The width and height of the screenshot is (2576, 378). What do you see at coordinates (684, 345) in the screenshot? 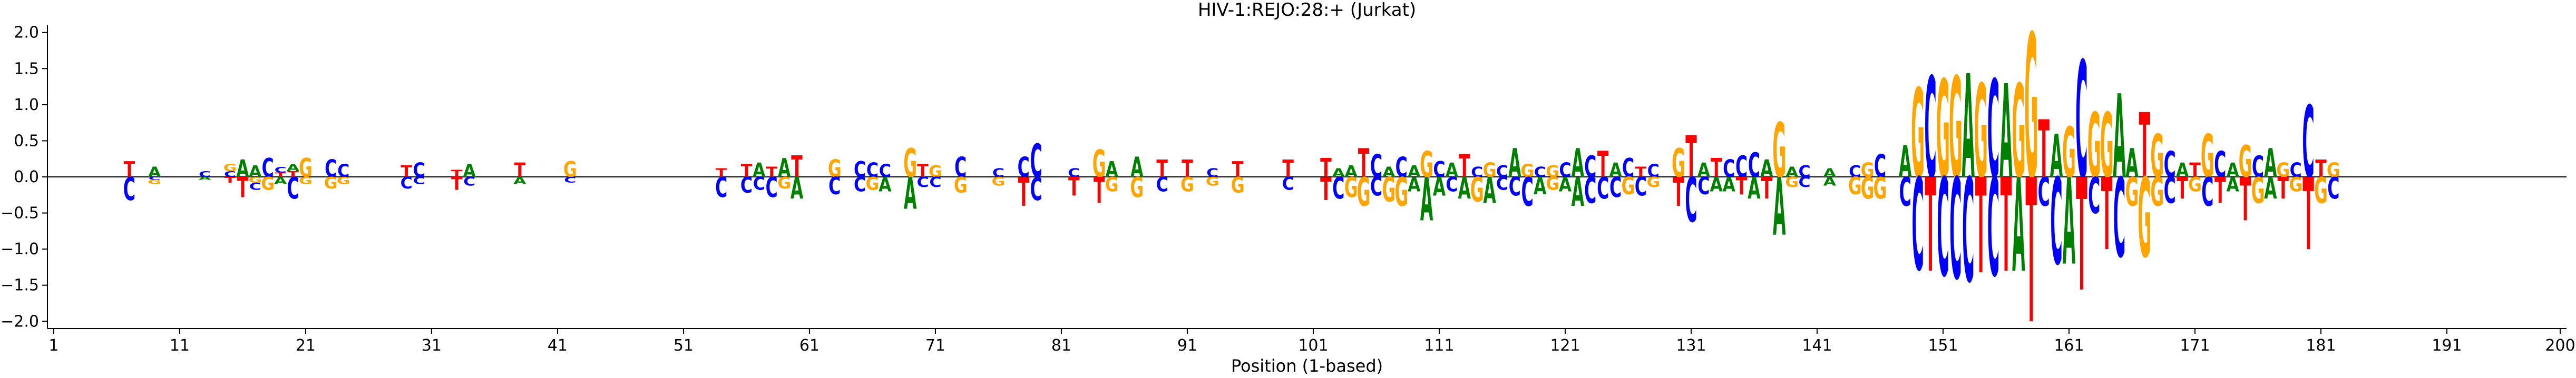
I see `x-tick-label: 51` at bounding box center [684, 345].